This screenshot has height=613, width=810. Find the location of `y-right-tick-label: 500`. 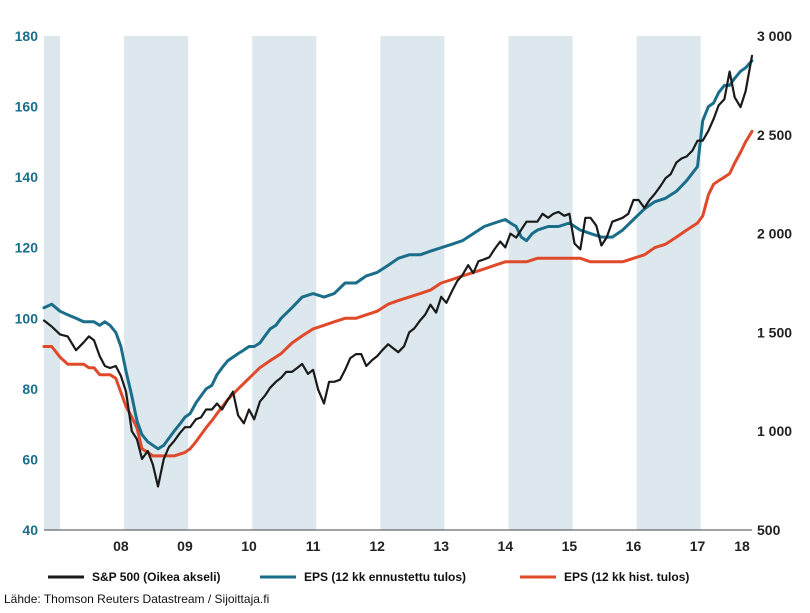

y-right-tick-label: 500 is located at coordinates (769, 530).